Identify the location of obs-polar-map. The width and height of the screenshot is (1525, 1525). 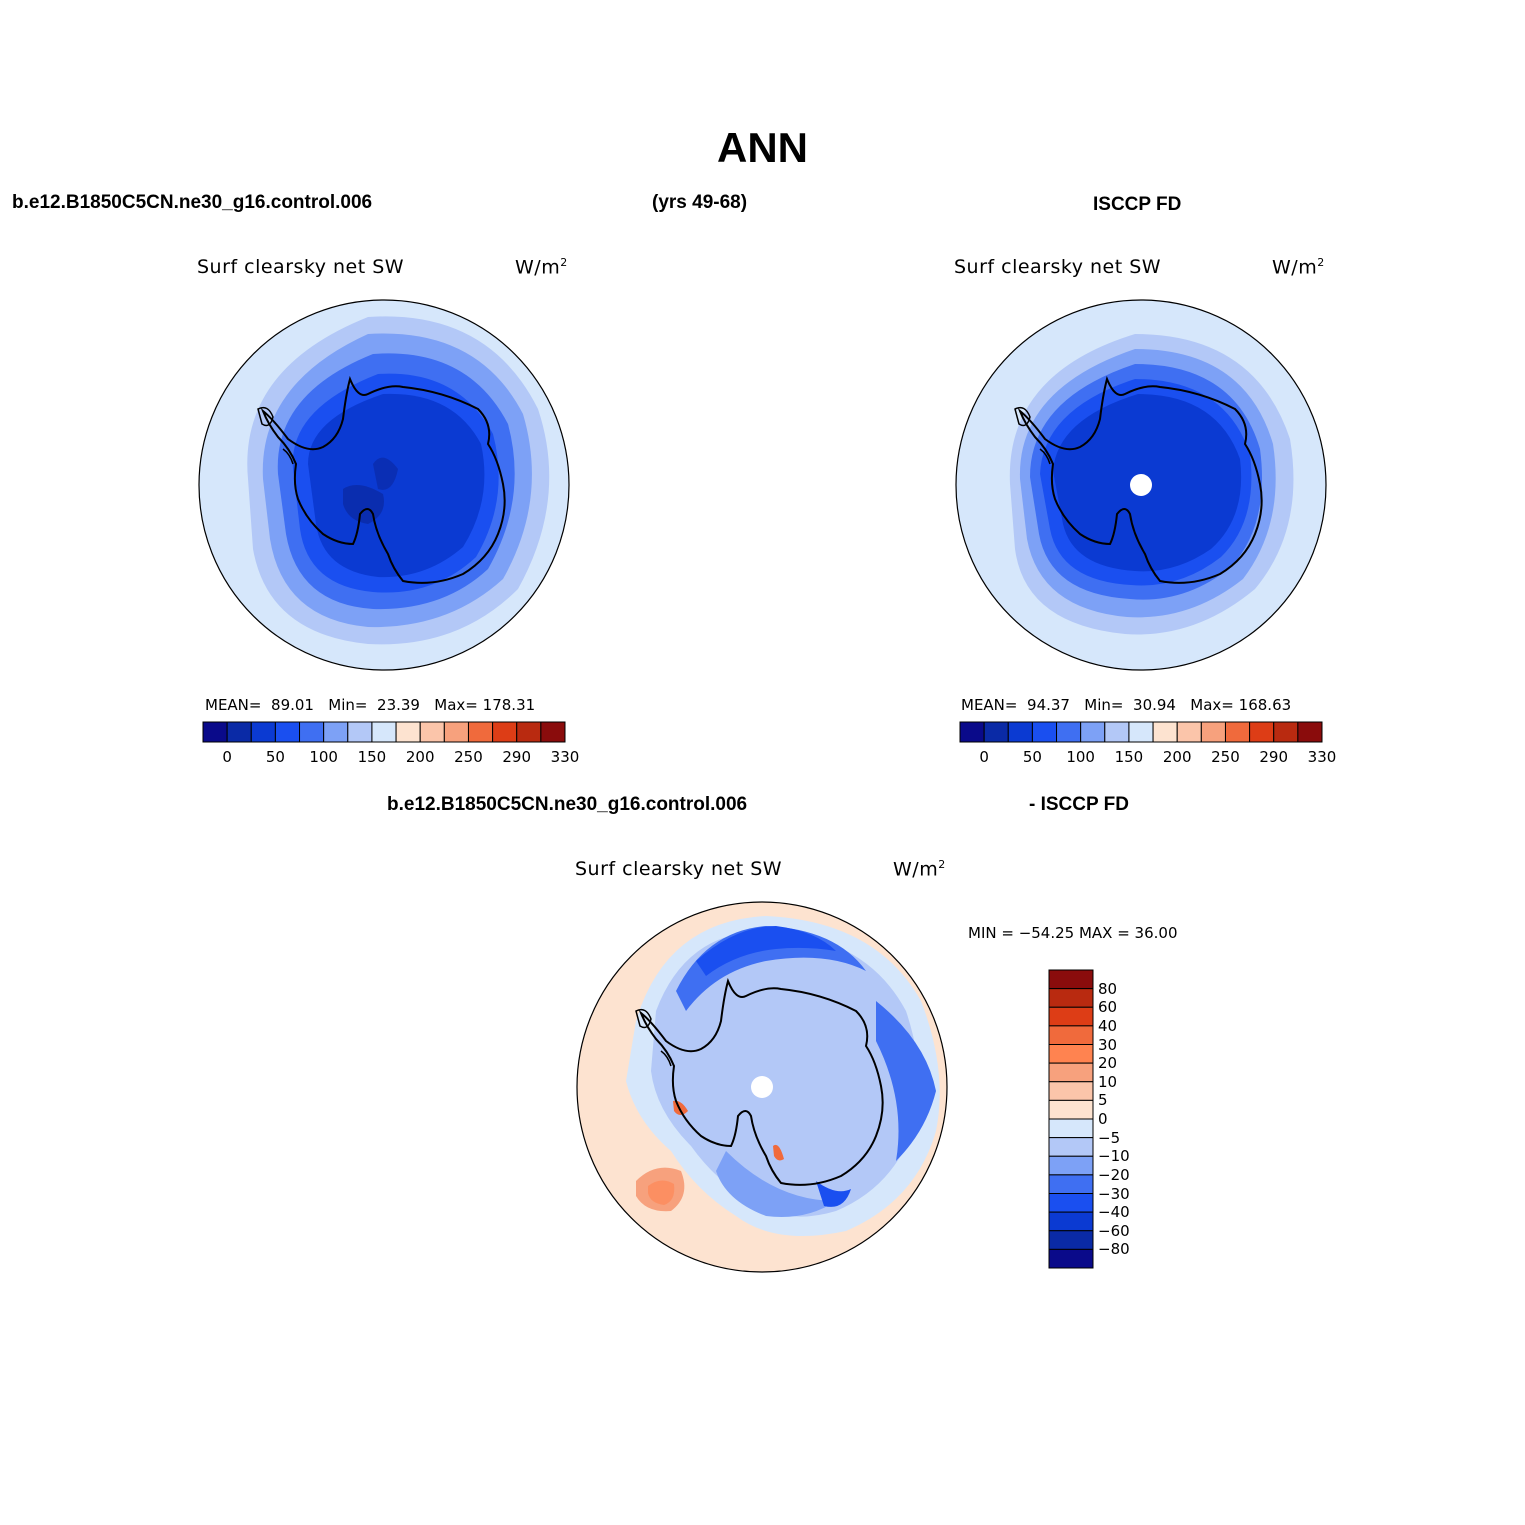
(1141, 485).